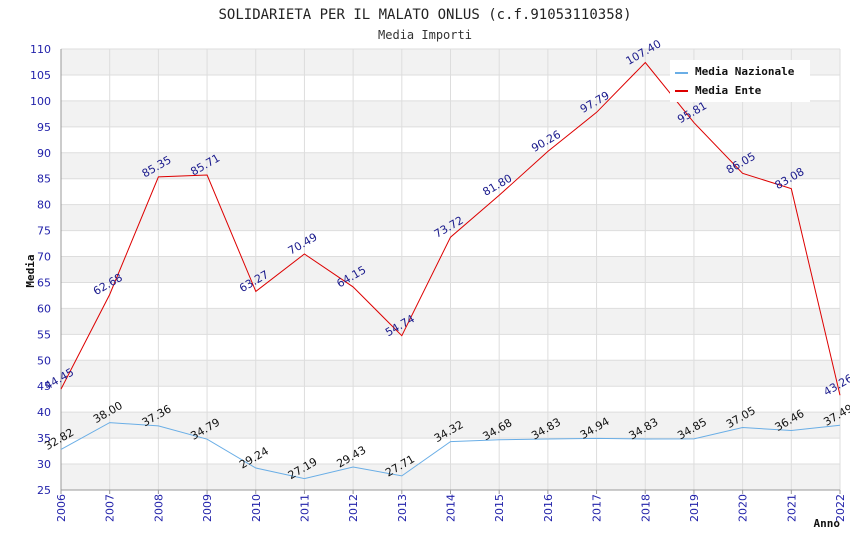 Image resolution: width=850 pixels, height=550 pixels. Describe the element at coordinates (158, 508) in the screenshot. I see `x-tick-label: 2008` at that location.